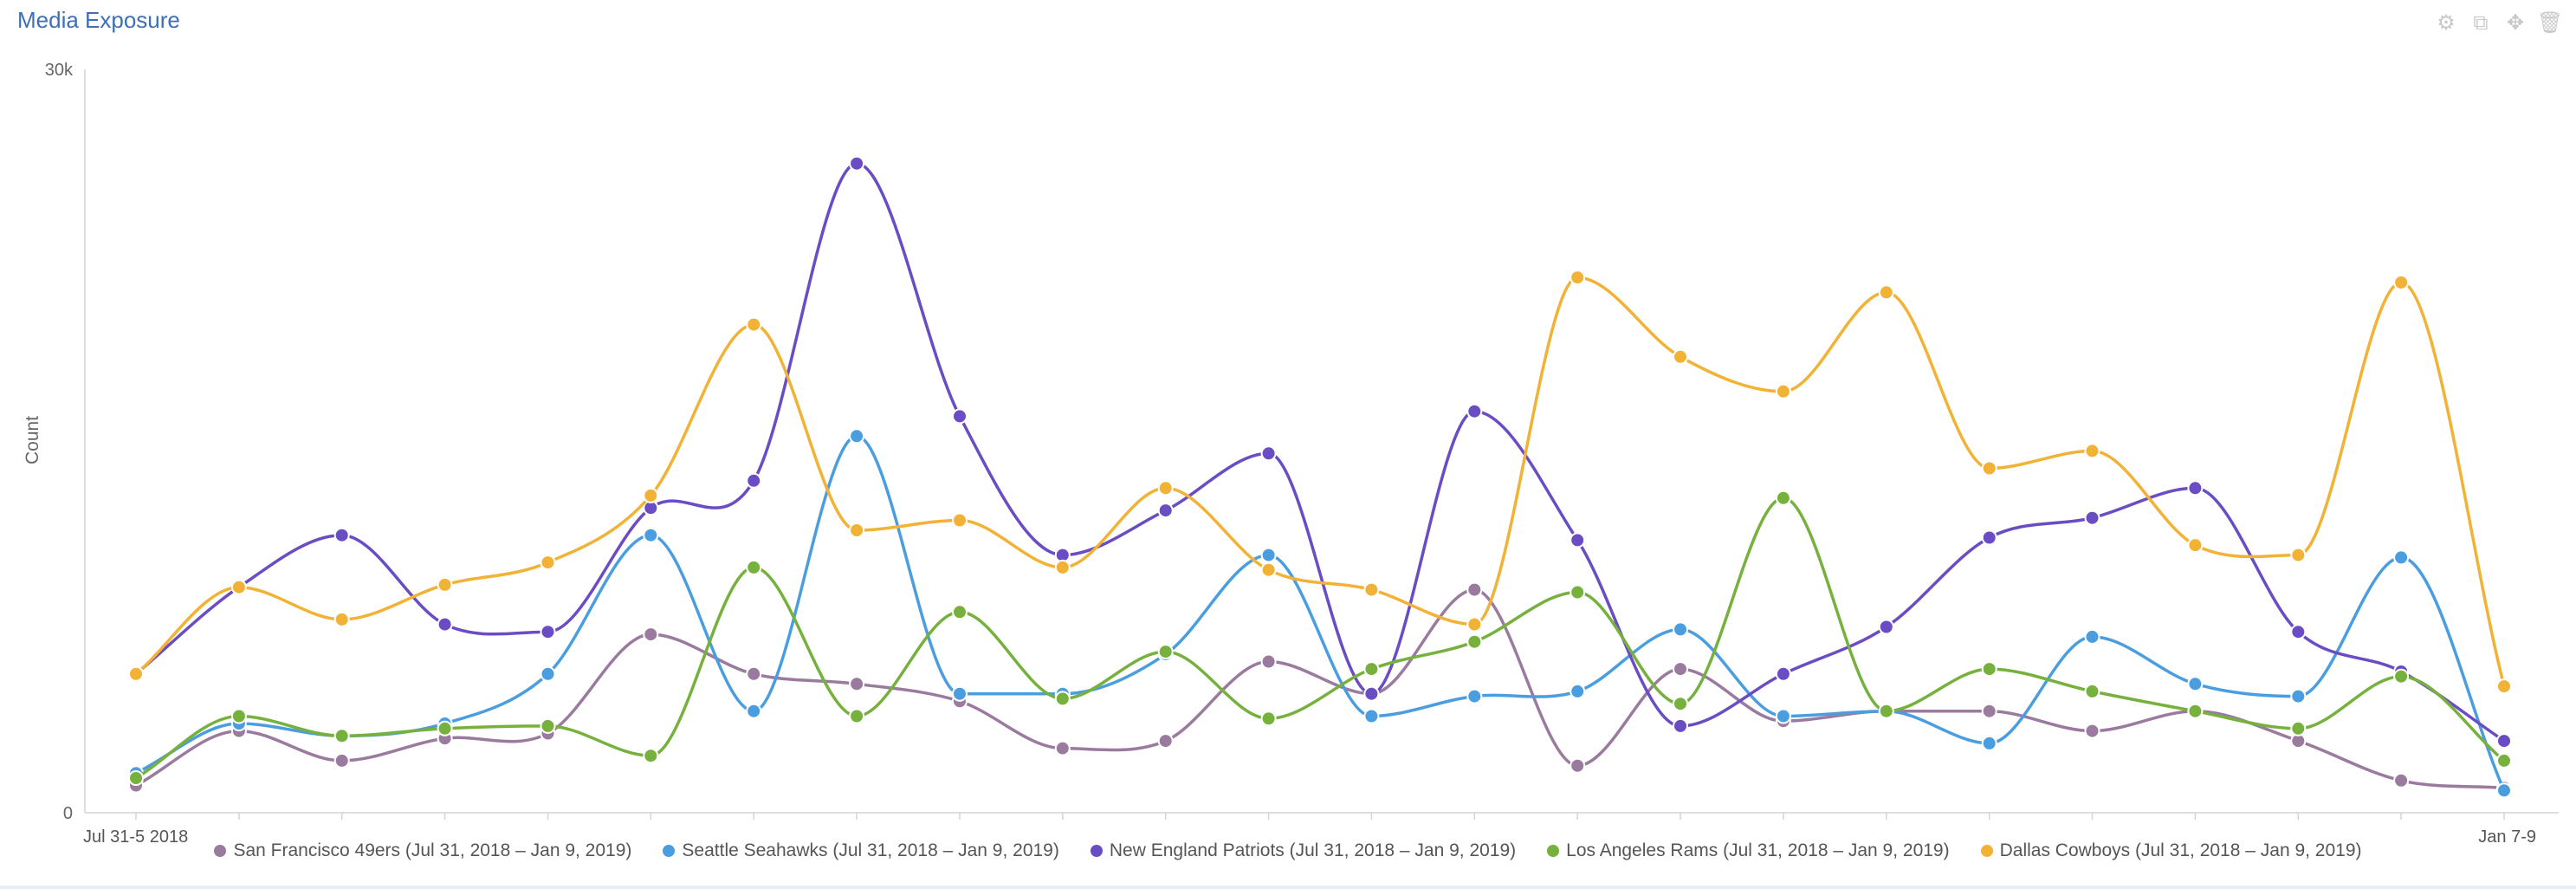 The image size is (2576, 889). What do you see at coordinates (2550, 22) in the screenshot?
I see `trash-icon: 🗑` at bounding box center [2550, 22].